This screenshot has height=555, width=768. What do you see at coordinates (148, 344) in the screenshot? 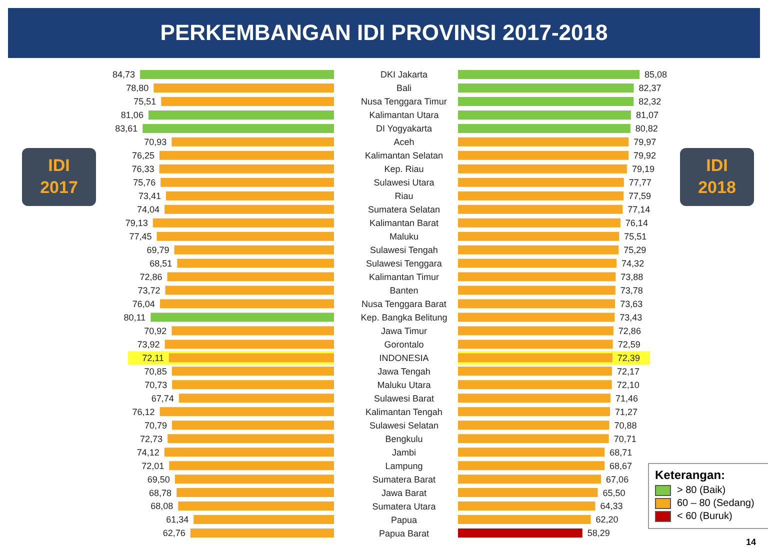
I see `data-label: 73,92` at bounding box center [148, 344].